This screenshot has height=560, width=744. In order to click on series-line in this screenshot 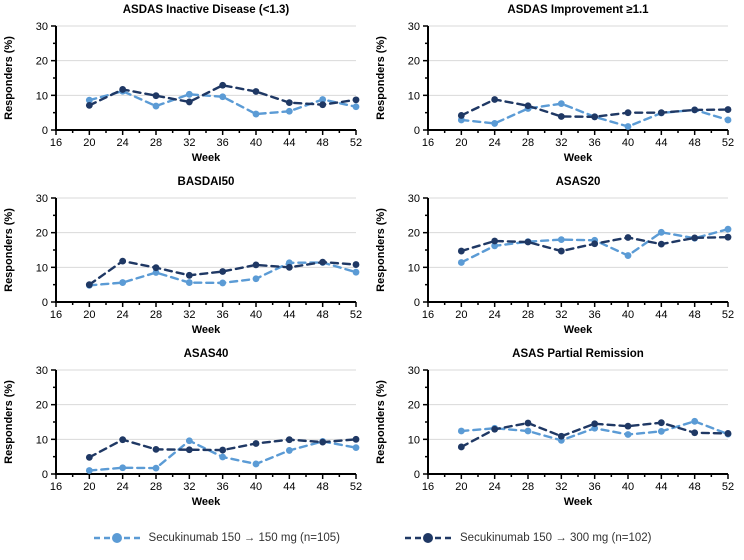, I will do `click(223, 272)`.